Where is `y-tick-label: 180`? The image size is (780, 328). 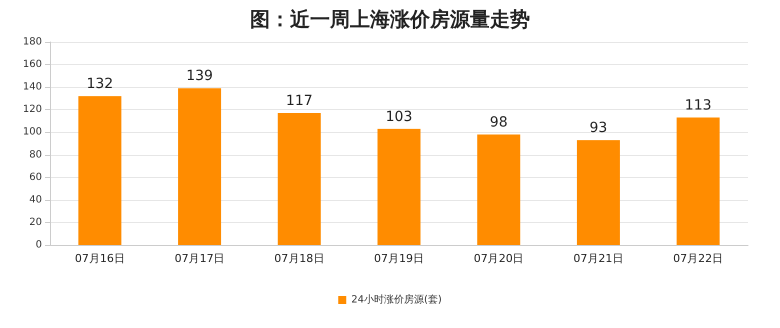 y-tick-label: 180 is located at coordinates (32, 42).